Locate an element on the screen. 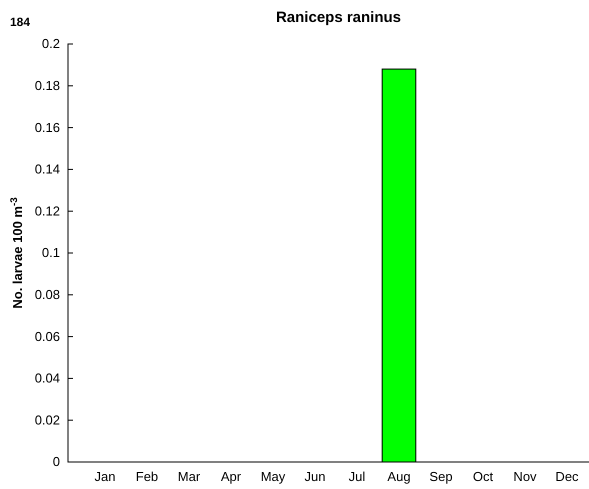 The height and width of the screenshot is (489, 589). y-tick-label: 0.04 is located at coordinates (47, 378).